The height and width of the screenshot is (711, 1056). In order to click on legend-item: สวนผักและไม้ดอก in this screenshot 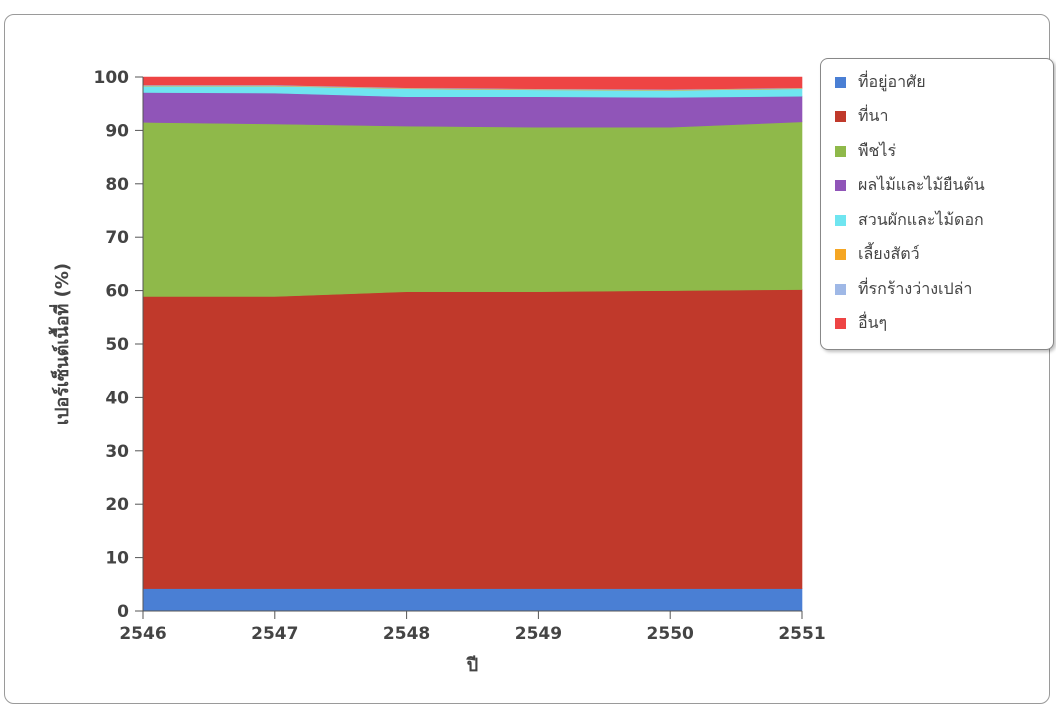, I will do `click(944, 220)`.